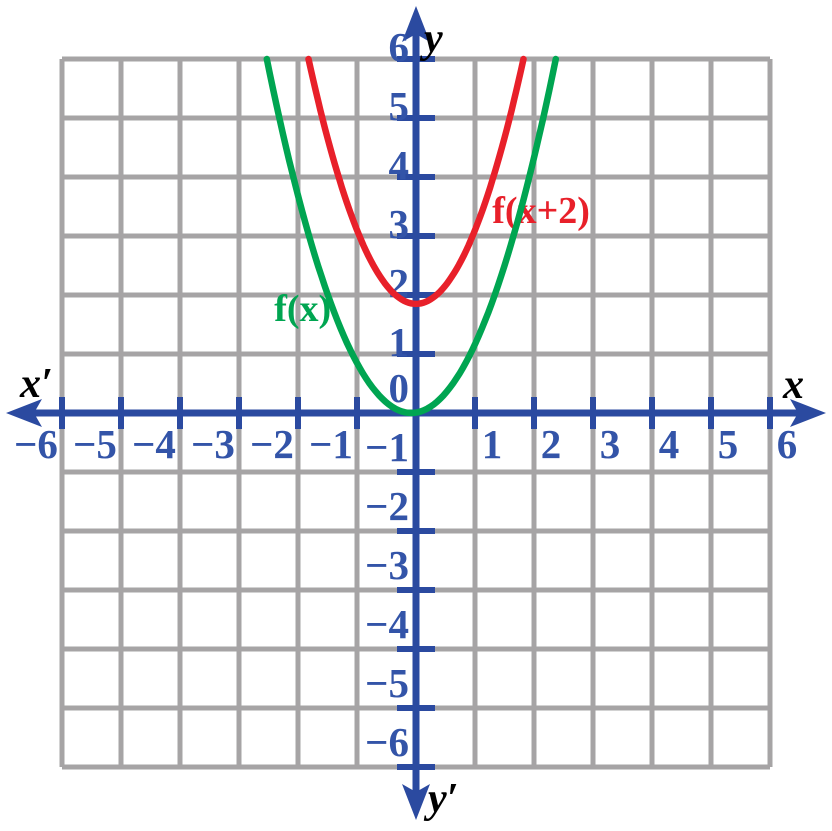  I want to click on x-tick-label-5: 5, so click(728, 444).